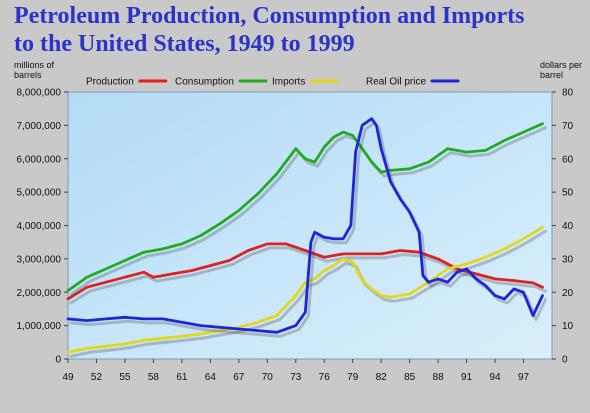 The height and width of the screenshot is (413, 590). I want to click on x-axis-tick-label: 61, so click(182, 377).